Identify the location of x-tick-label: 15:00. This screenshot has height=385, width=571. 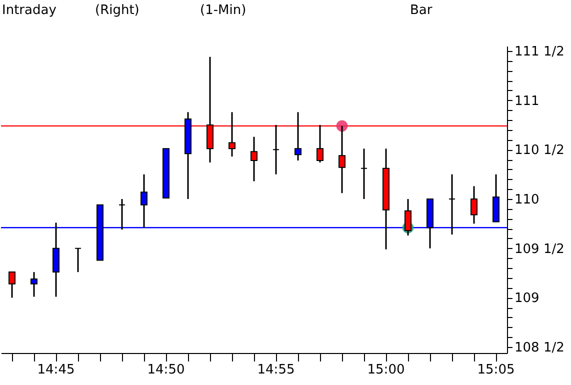
(386, 370).